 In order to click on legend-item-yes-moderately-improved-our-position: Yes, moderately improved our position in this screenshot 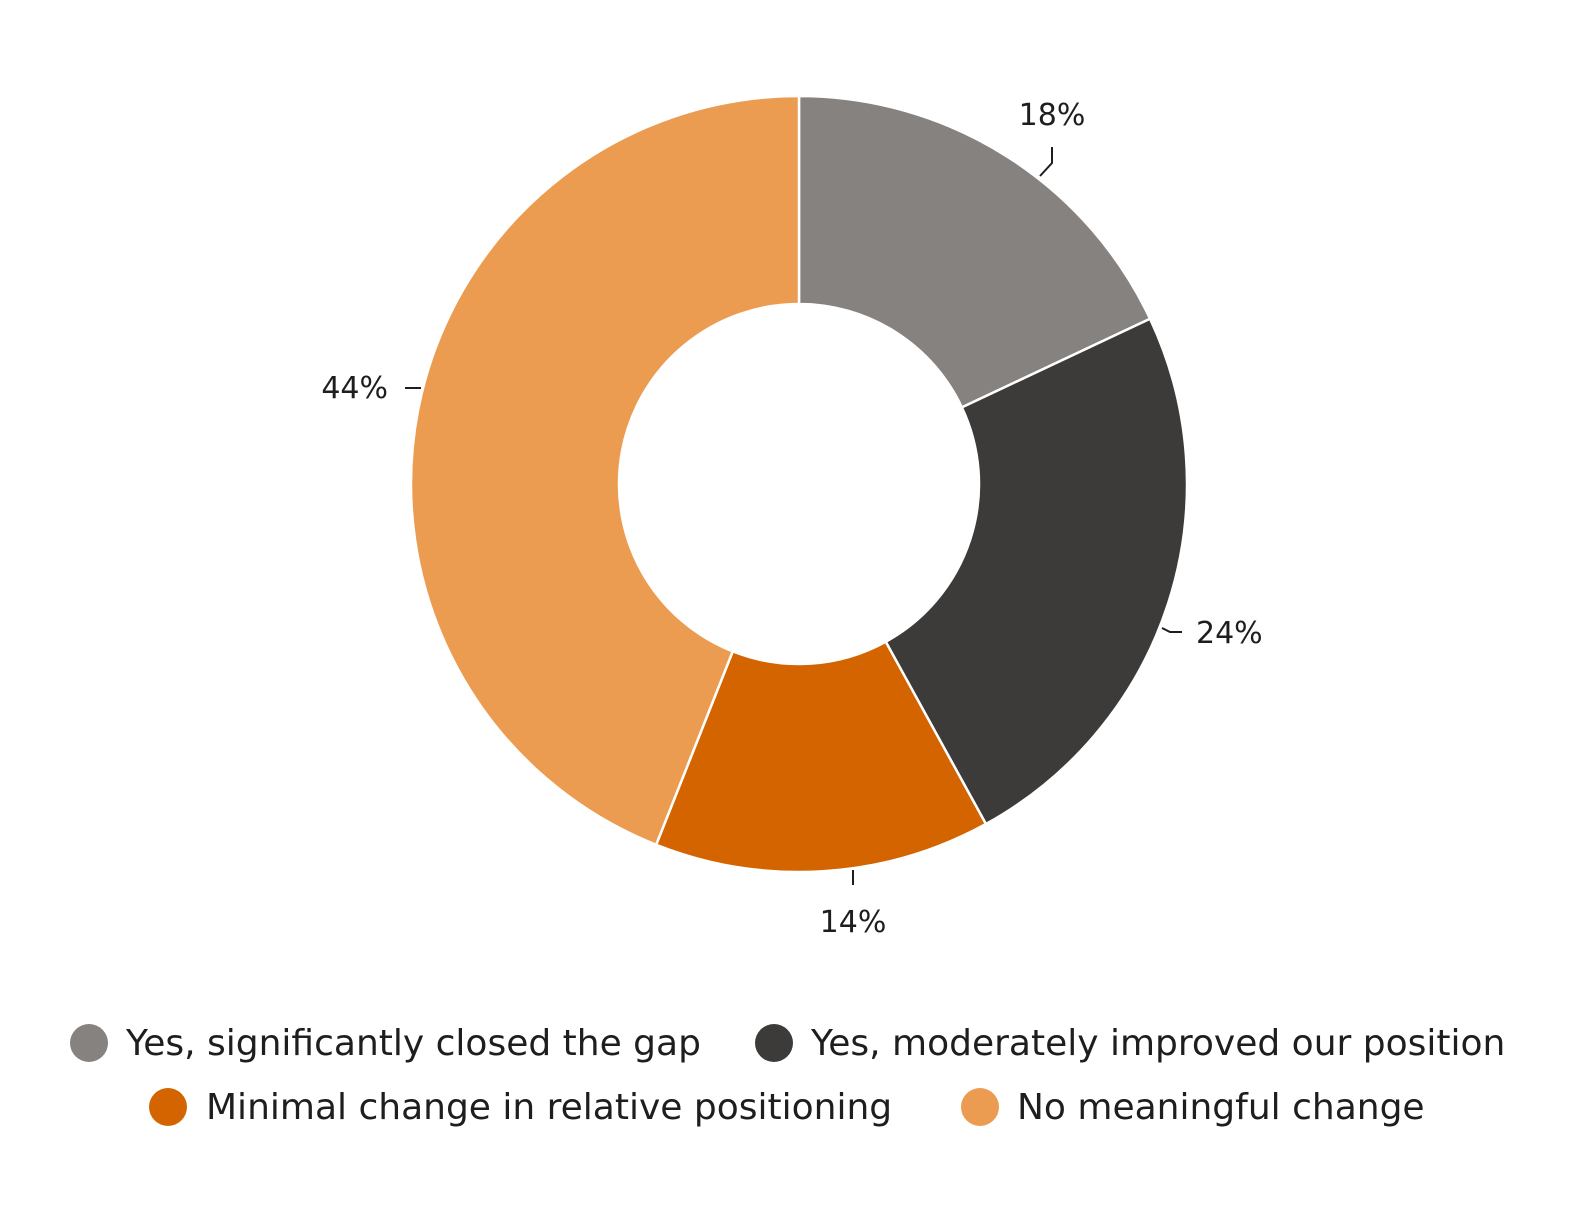, I will do `click(1130, 1043)`.